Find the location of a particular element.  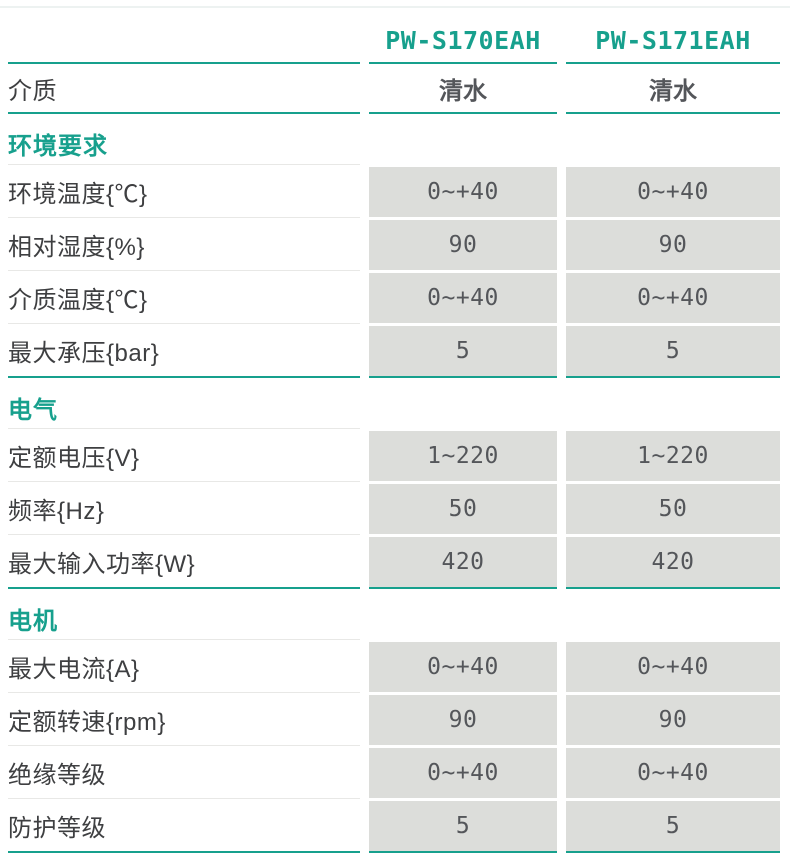

table-row: 最大电流{A} 0~+40 0~+40 is located at coordinates (394, 665).